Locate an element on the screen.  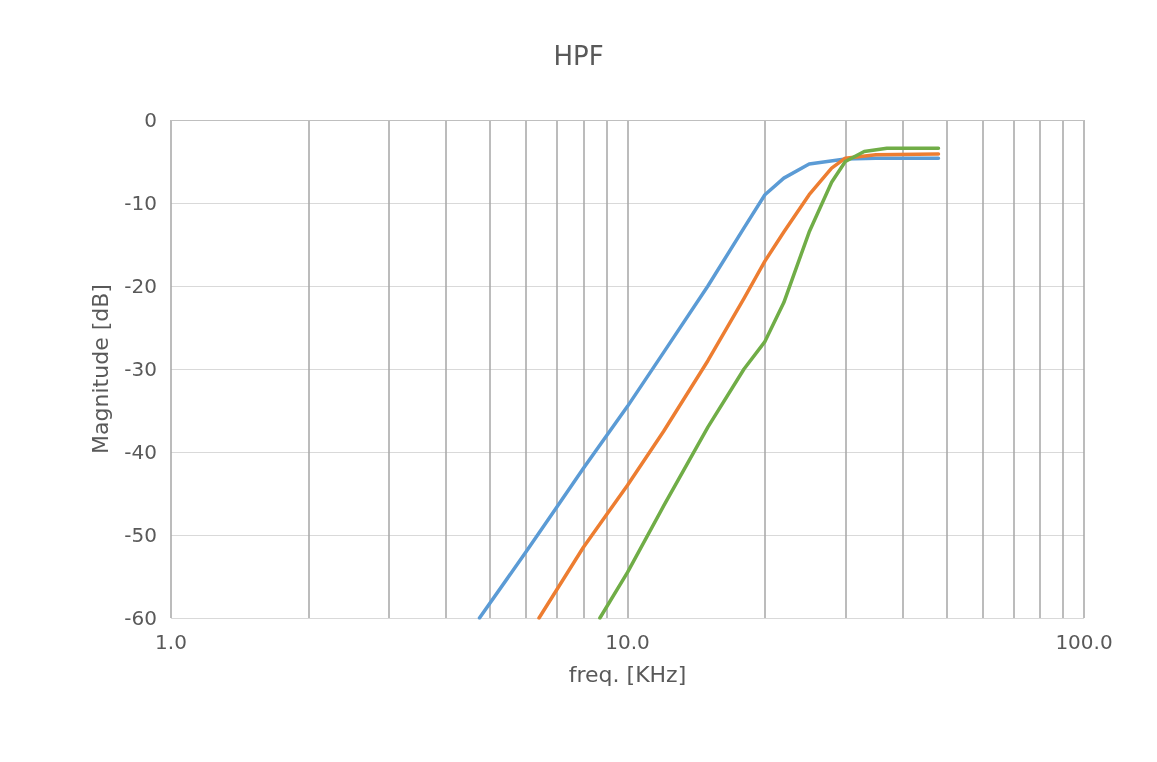
y-tick-label: -50 is located at coordinates (140, 535).